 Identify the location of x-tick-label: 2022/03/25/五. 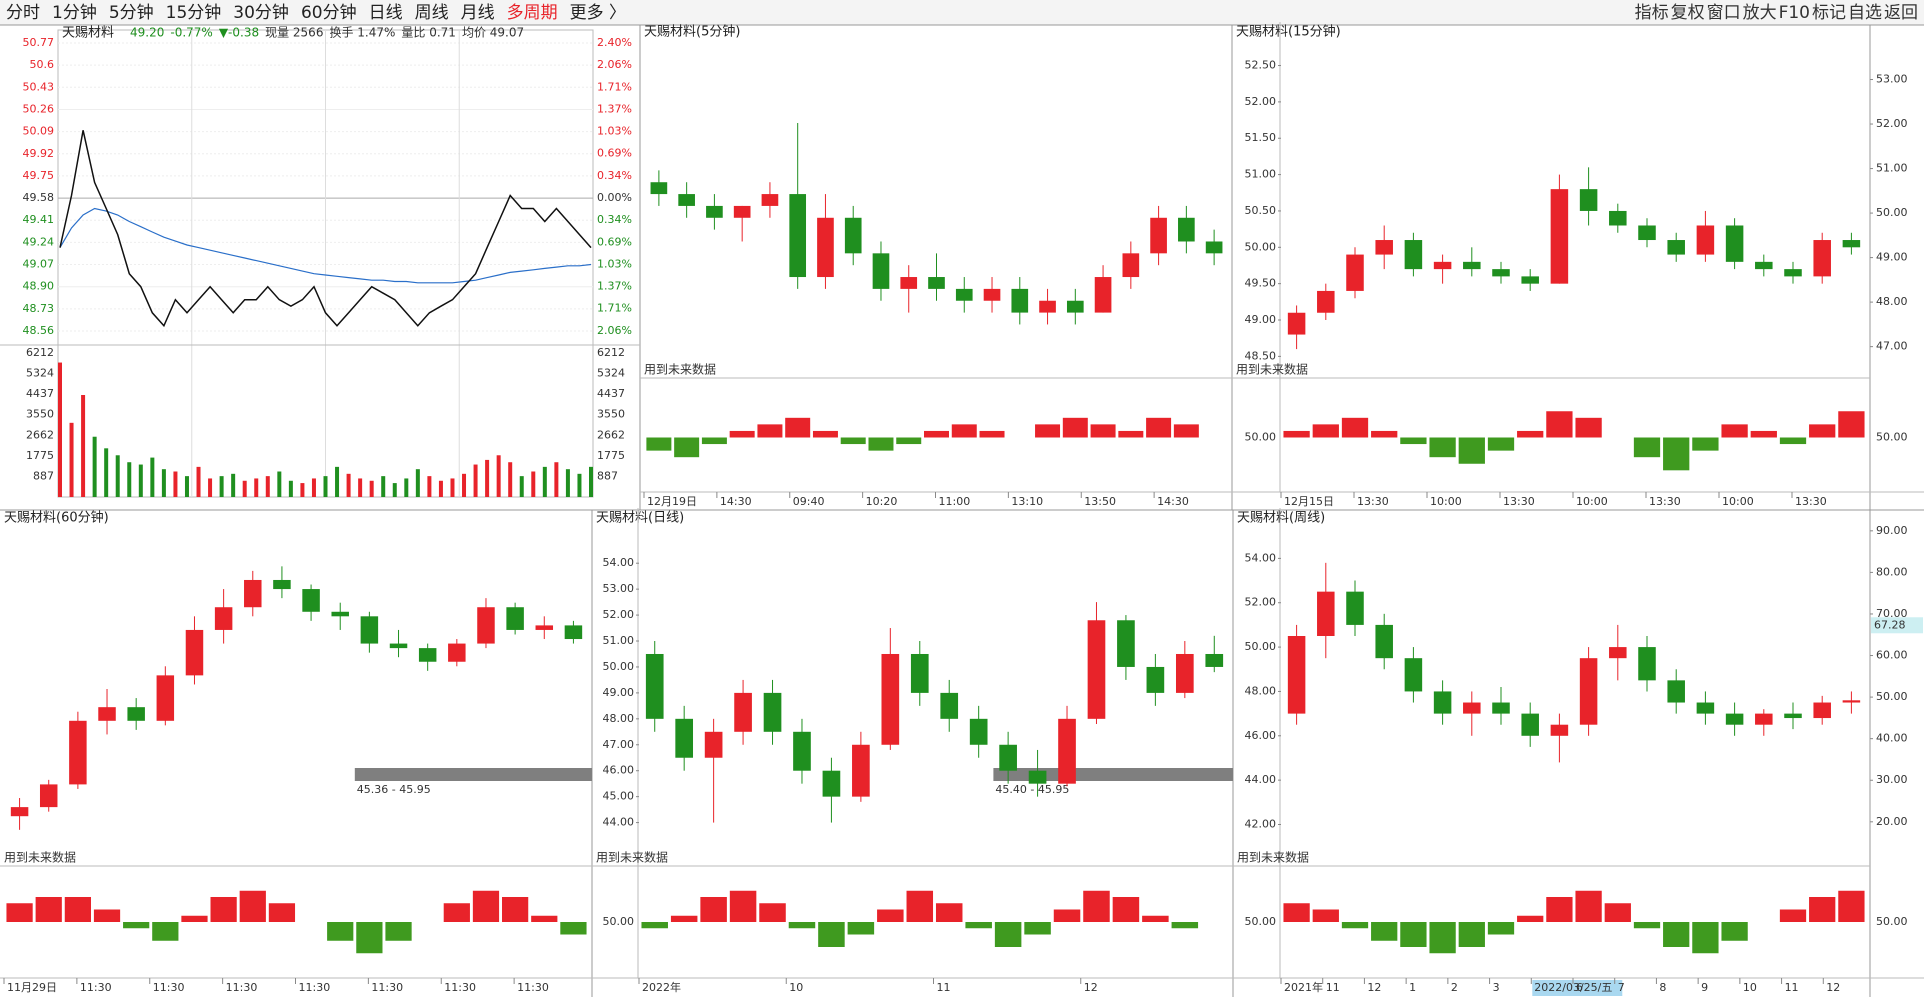
(1573, 987).